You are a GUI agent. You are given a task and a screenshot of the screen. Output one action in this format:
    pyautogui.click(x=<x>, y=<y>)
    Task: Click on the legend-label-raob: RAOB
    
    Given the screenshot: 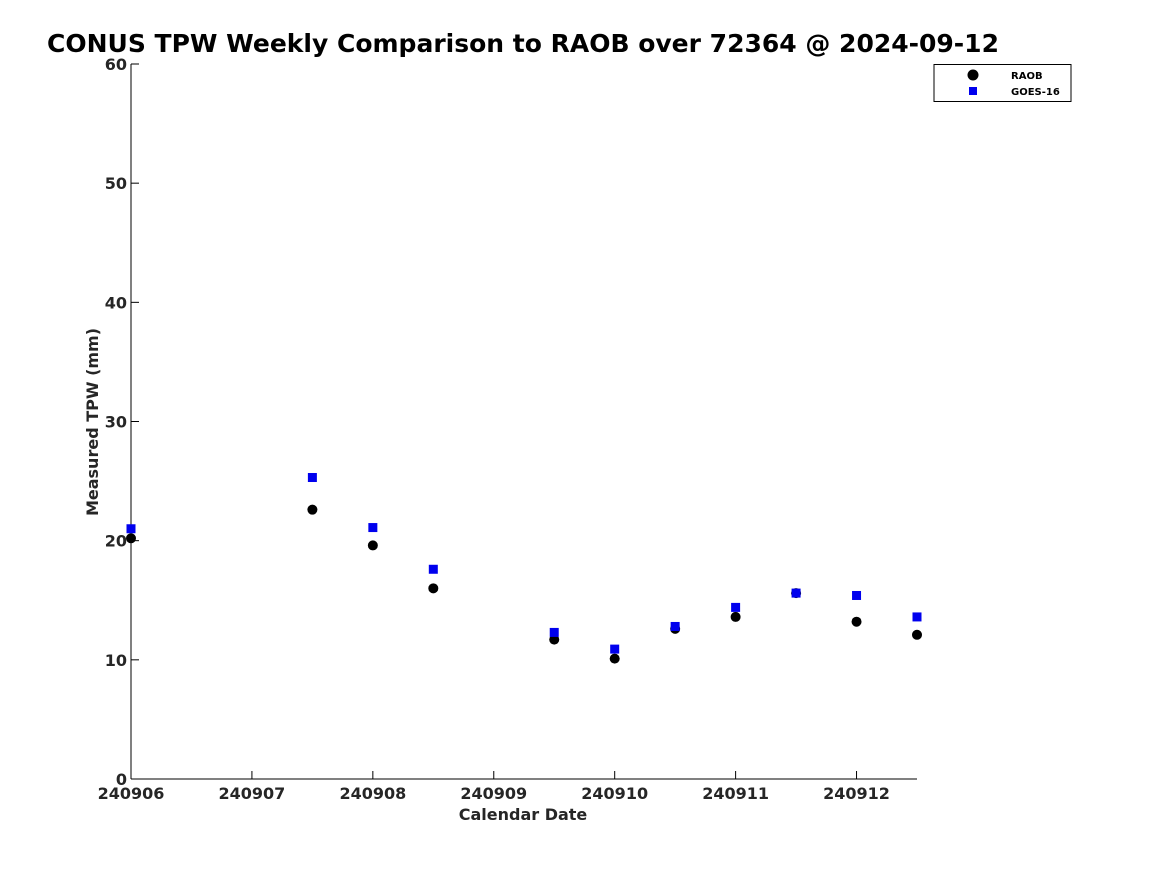 What is the action you would take?
    pyautogui.click(x=1027, y=76)
    